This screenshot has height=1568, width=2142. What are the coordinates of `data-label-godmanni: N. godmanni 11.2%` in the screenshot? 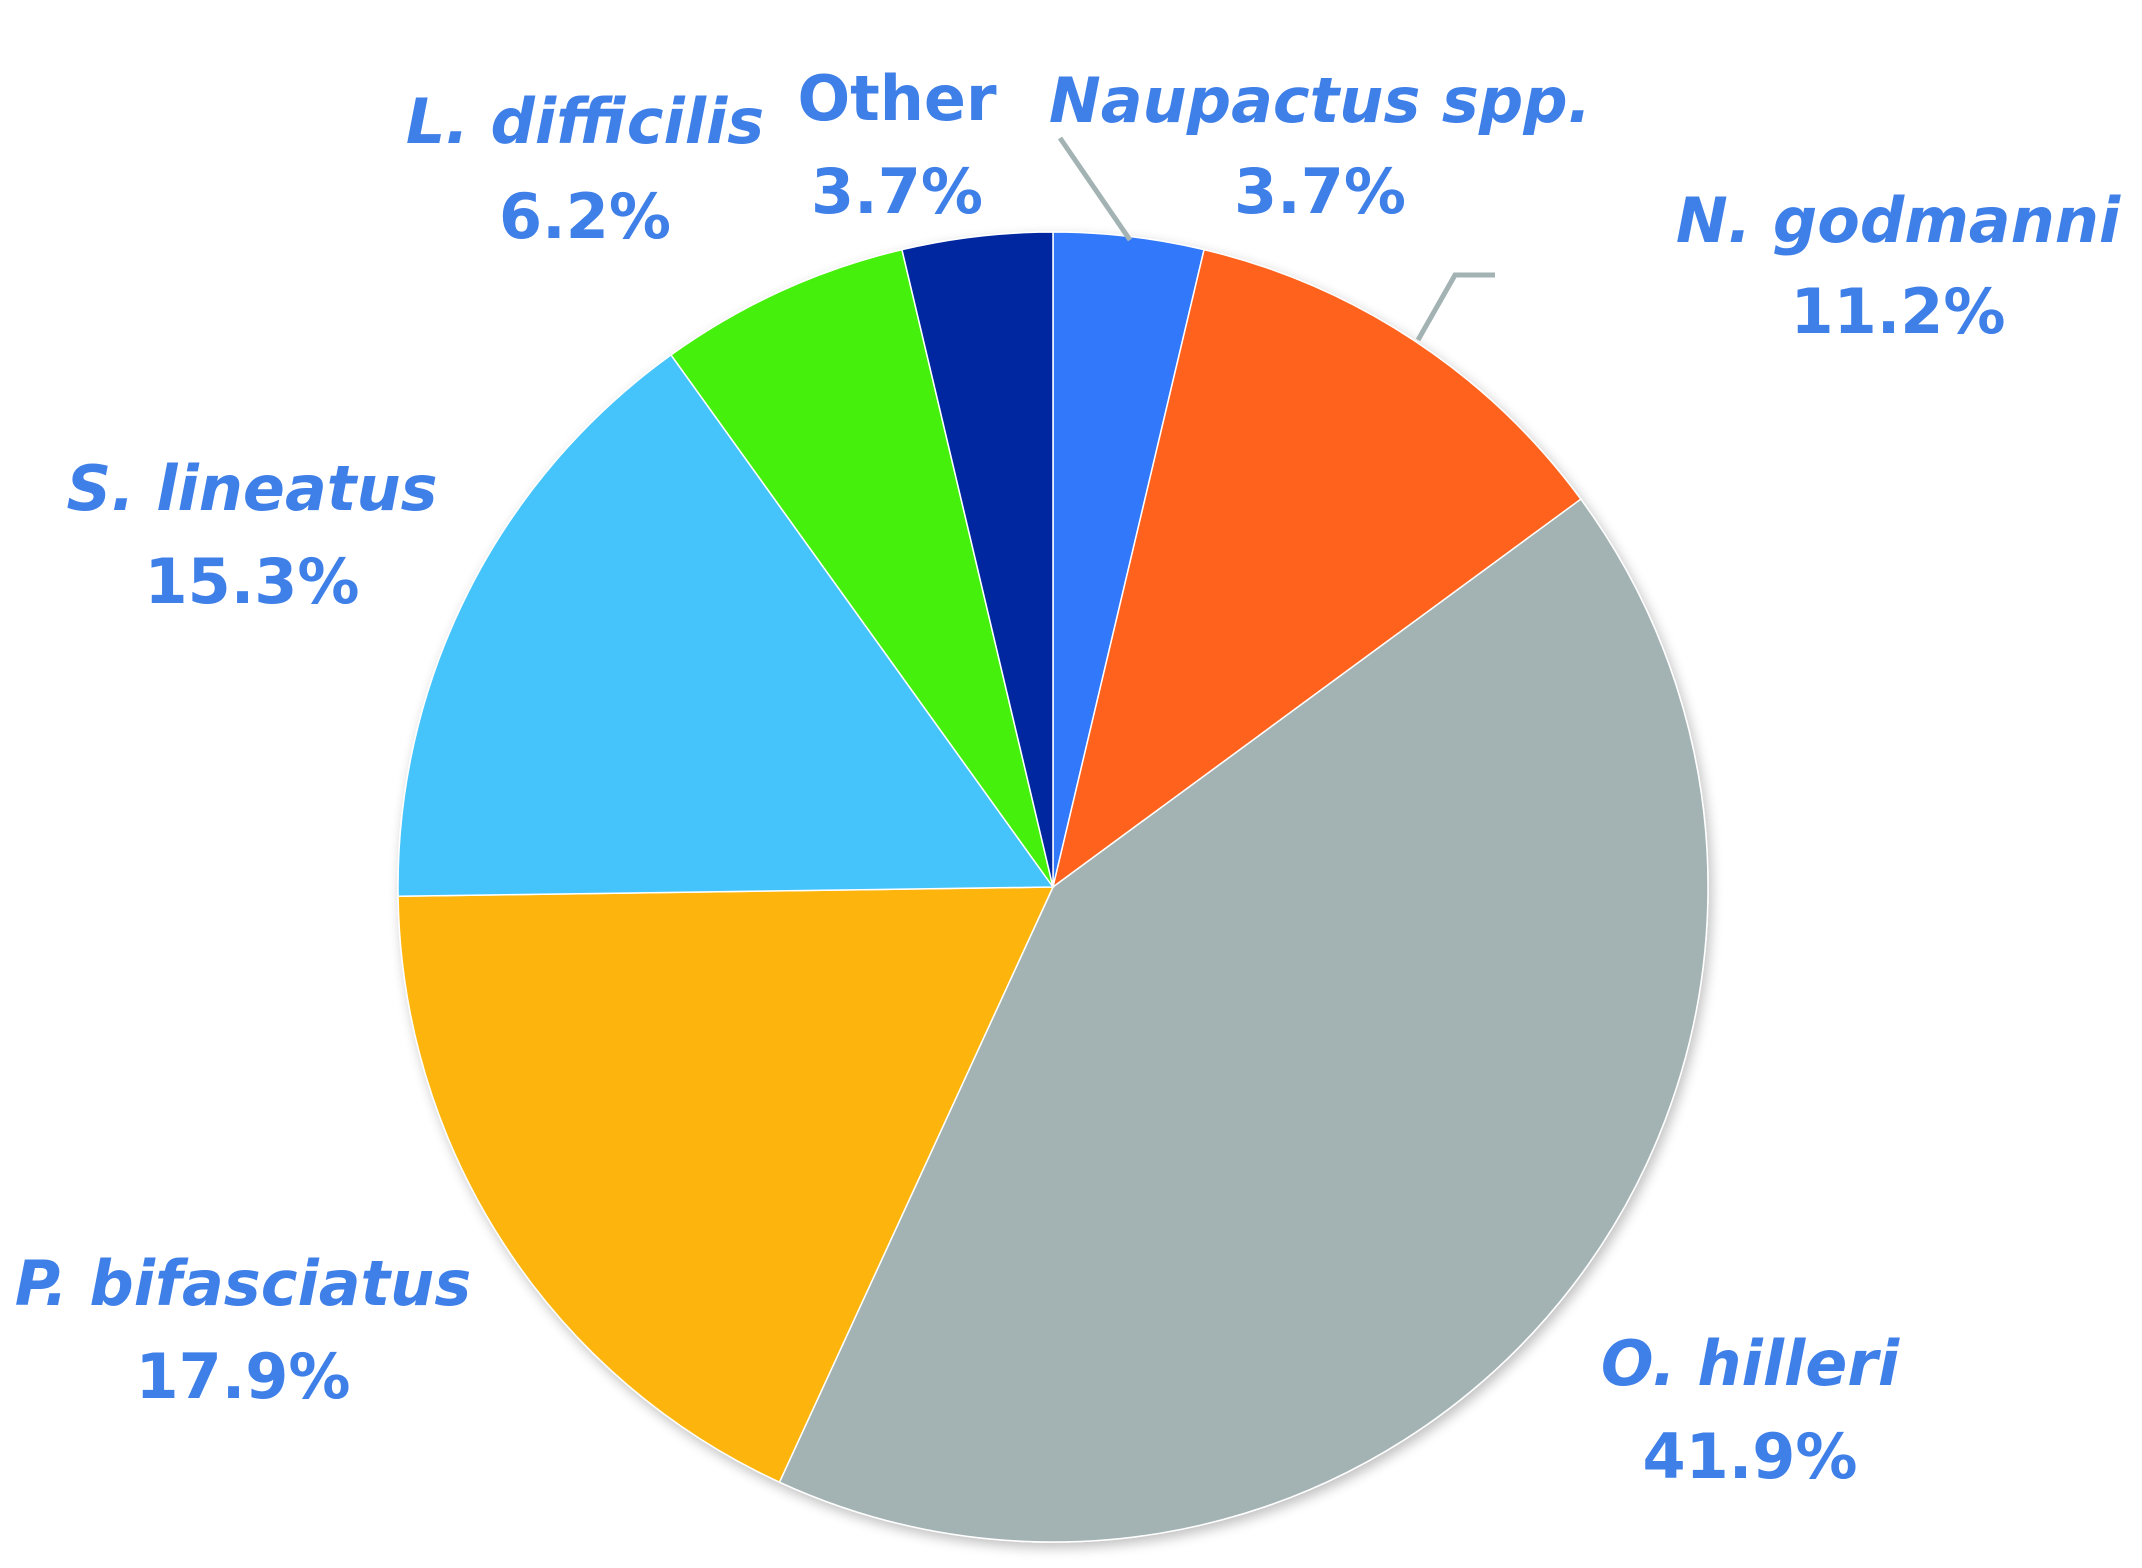 It's located at (1898, 266).